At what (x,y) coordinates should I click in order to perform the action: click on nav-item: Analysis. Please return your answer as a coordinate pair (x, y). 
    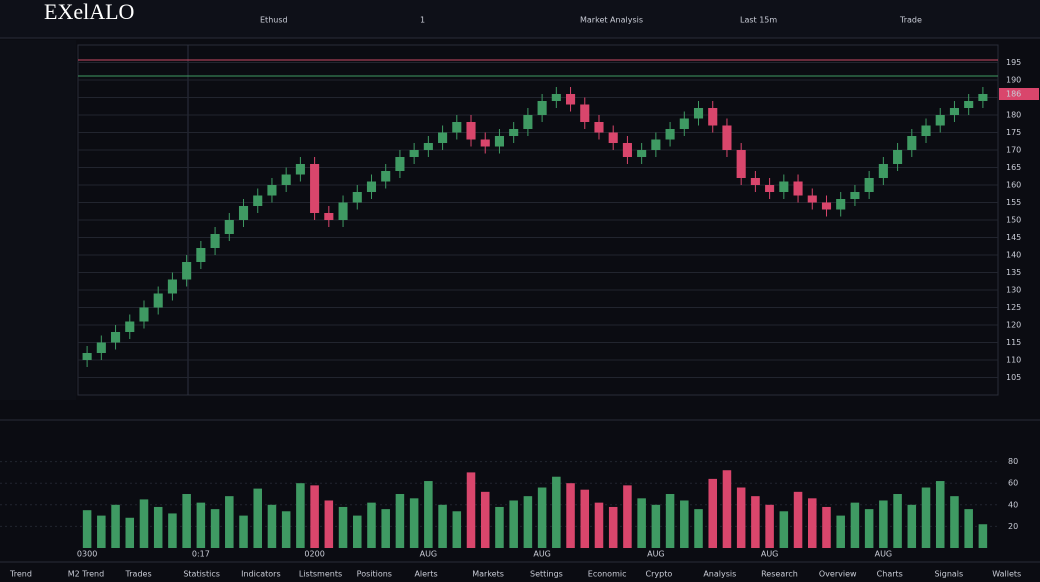
    Looking at the image, I should click on (719, 574).